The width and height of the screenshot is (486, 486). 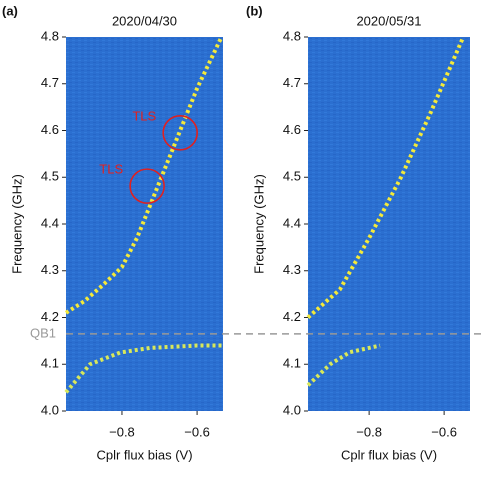 What do you see at coordinates (254, 10) in the screenshot?
I see `panel-label: (b)` at bounding box center [254, 10].